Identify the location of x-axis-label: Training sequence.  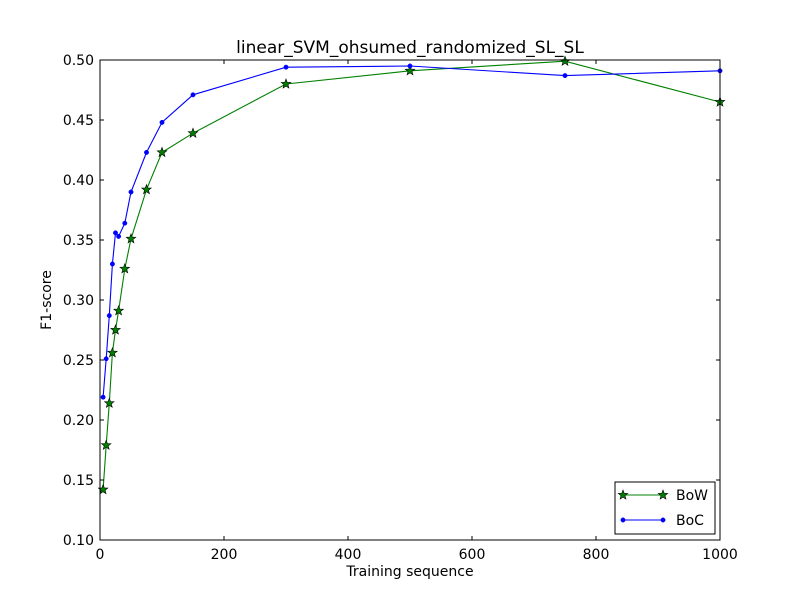
(409, 572).